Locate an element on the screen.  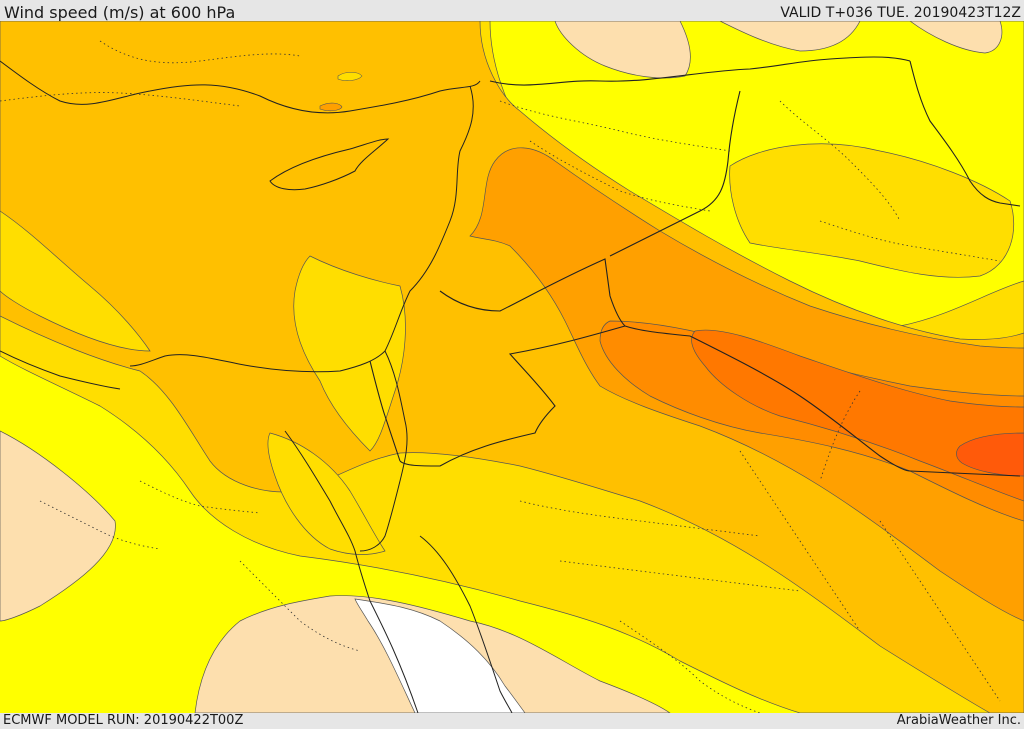
credit-label: ArabiaWeather Inc. is located at coordinates (958, 720).